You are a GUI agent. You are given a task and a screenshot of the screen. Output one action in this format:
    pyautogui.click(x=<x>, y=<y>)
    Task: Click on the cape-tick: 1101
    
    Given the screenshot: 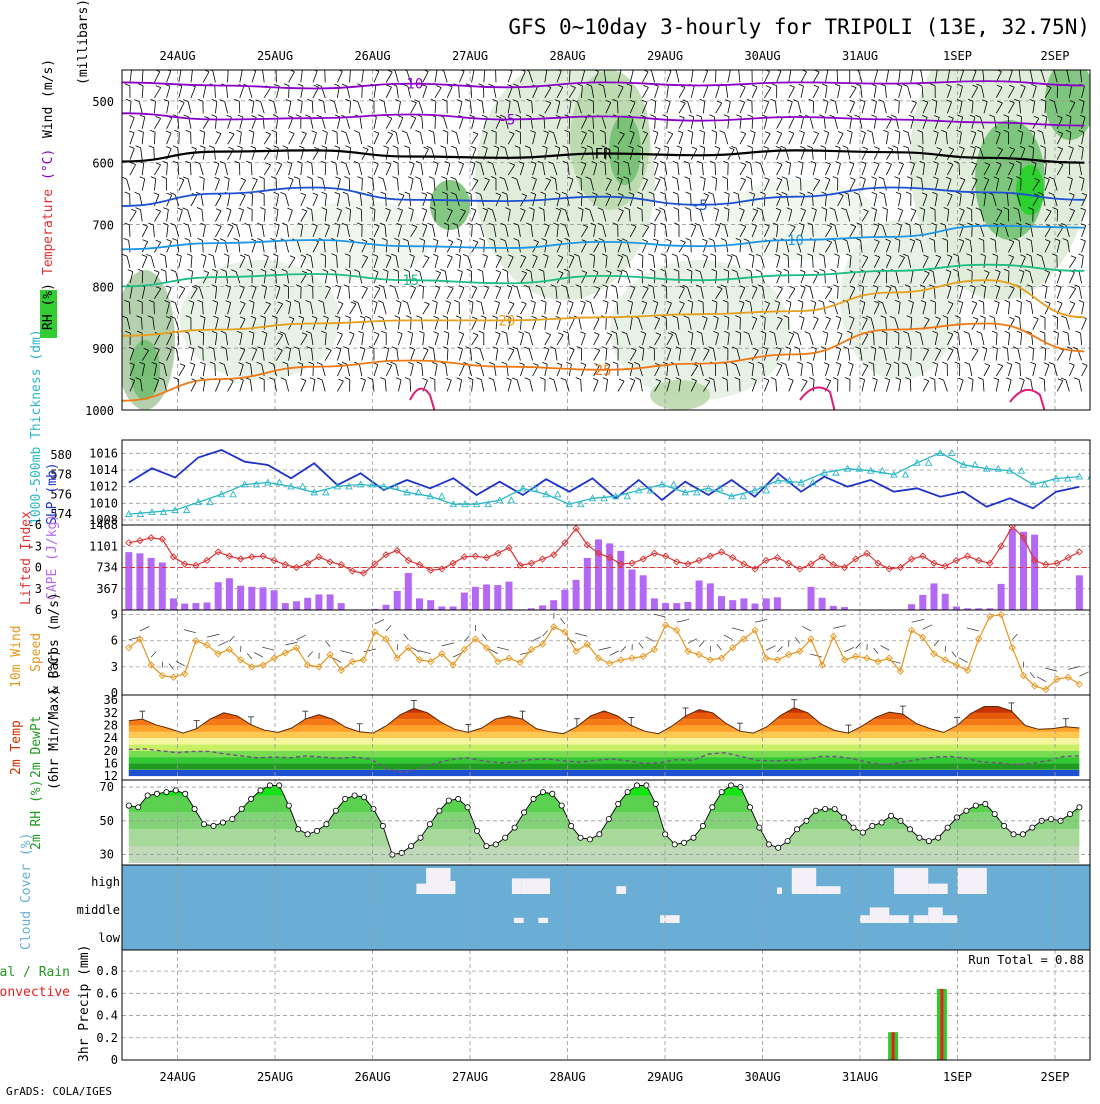 What is the action you would take?
    pyautogui.click(x=103, y=546)
    